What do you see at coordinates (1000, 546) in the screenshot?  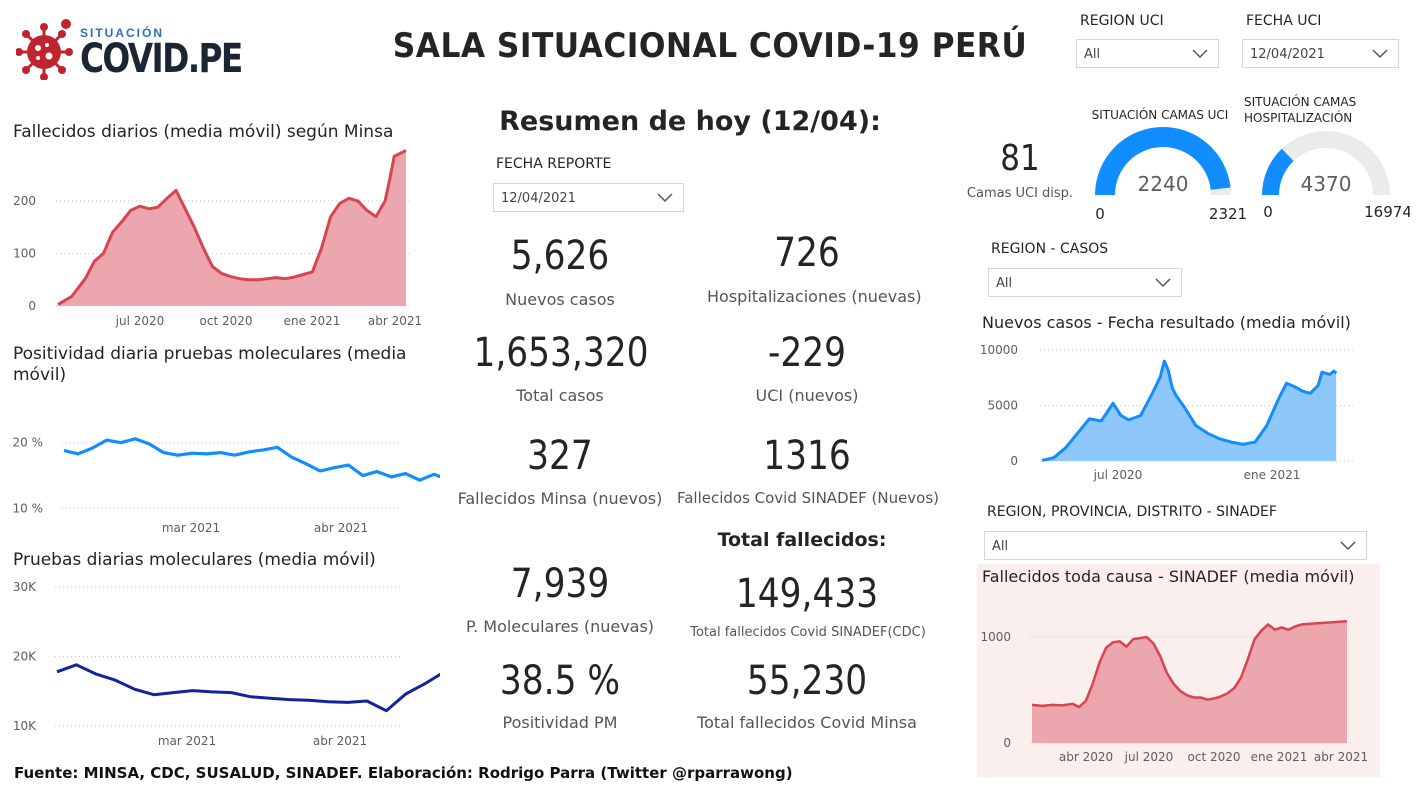 I see `region-sinadef-value: All` at bounding box center [1000, 546].